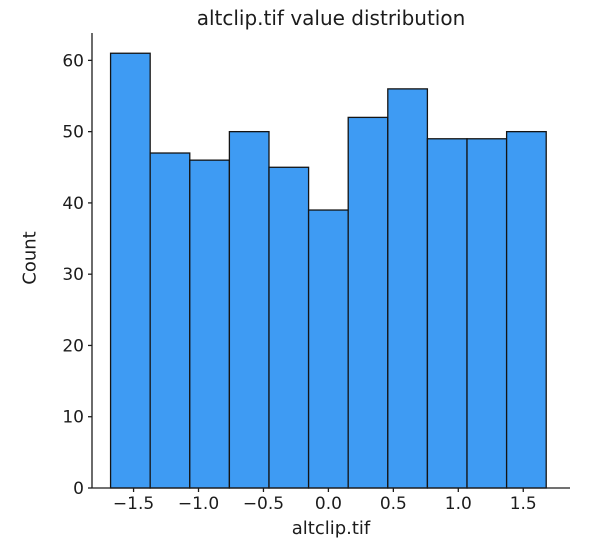 The image size is (600, 549). I want to click on y-tick-label: 40, so click(73, 204).